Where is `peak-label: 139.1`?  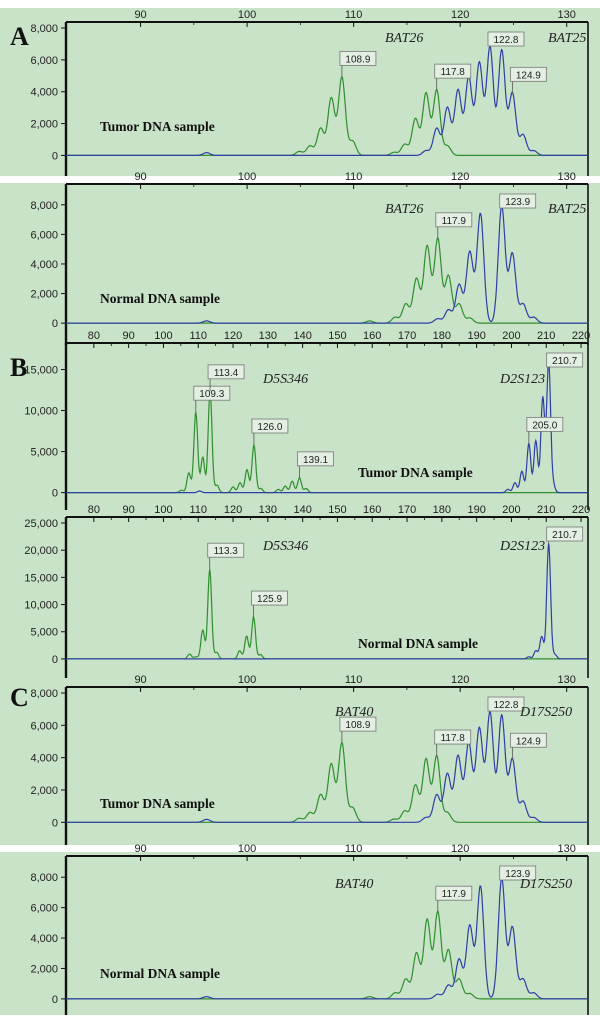
peak-label: 139.1 is located at coordinates (315, 460).